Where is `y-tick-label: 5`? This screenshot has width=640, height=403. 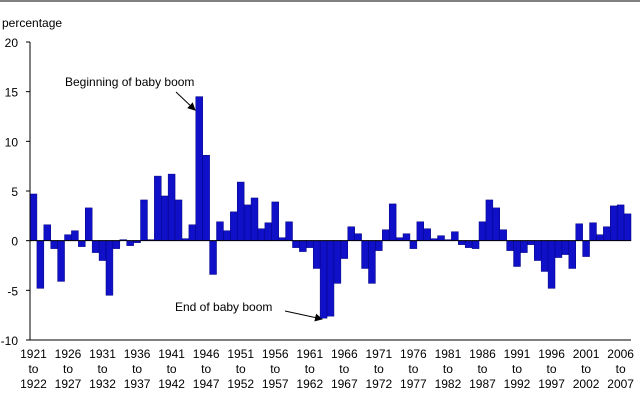
y-tick-label: 5 is located at coordinates (14, 192).